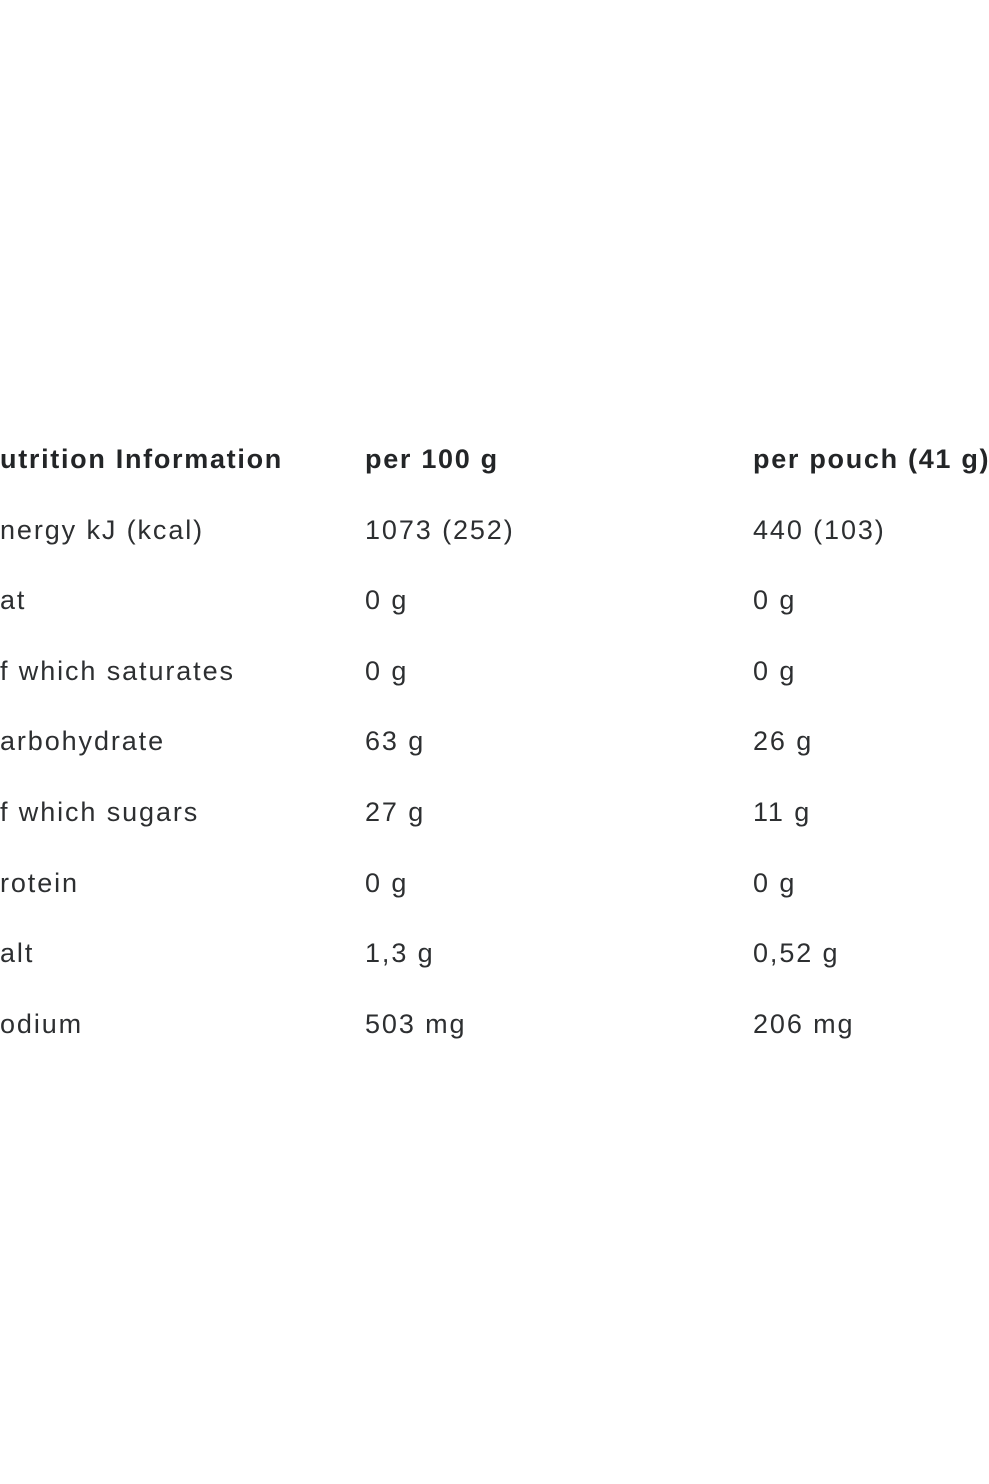 Image resolution: width=989 pixels, height=1484 pixels. I want to click on nutrient-label: rotein, so click(39, 882).